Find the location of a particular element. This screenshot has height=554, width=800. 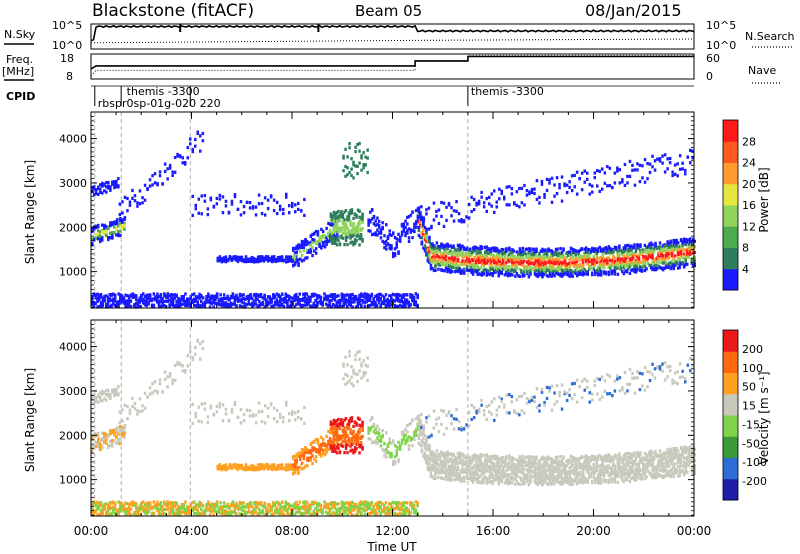

noise-sky-label: N.Sky is located at coordinates (20, 34).